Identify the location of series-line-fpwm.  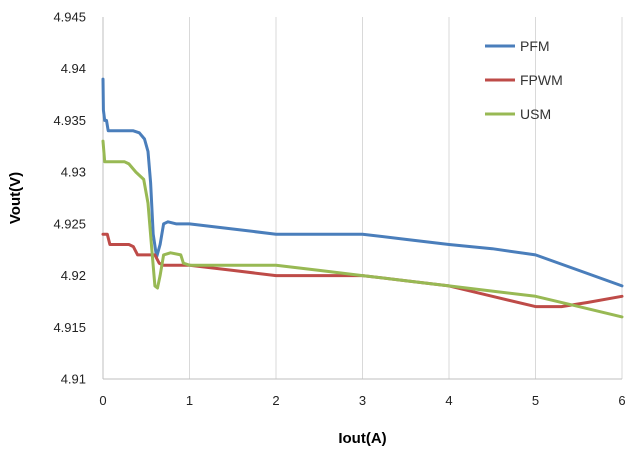
(362, 270).